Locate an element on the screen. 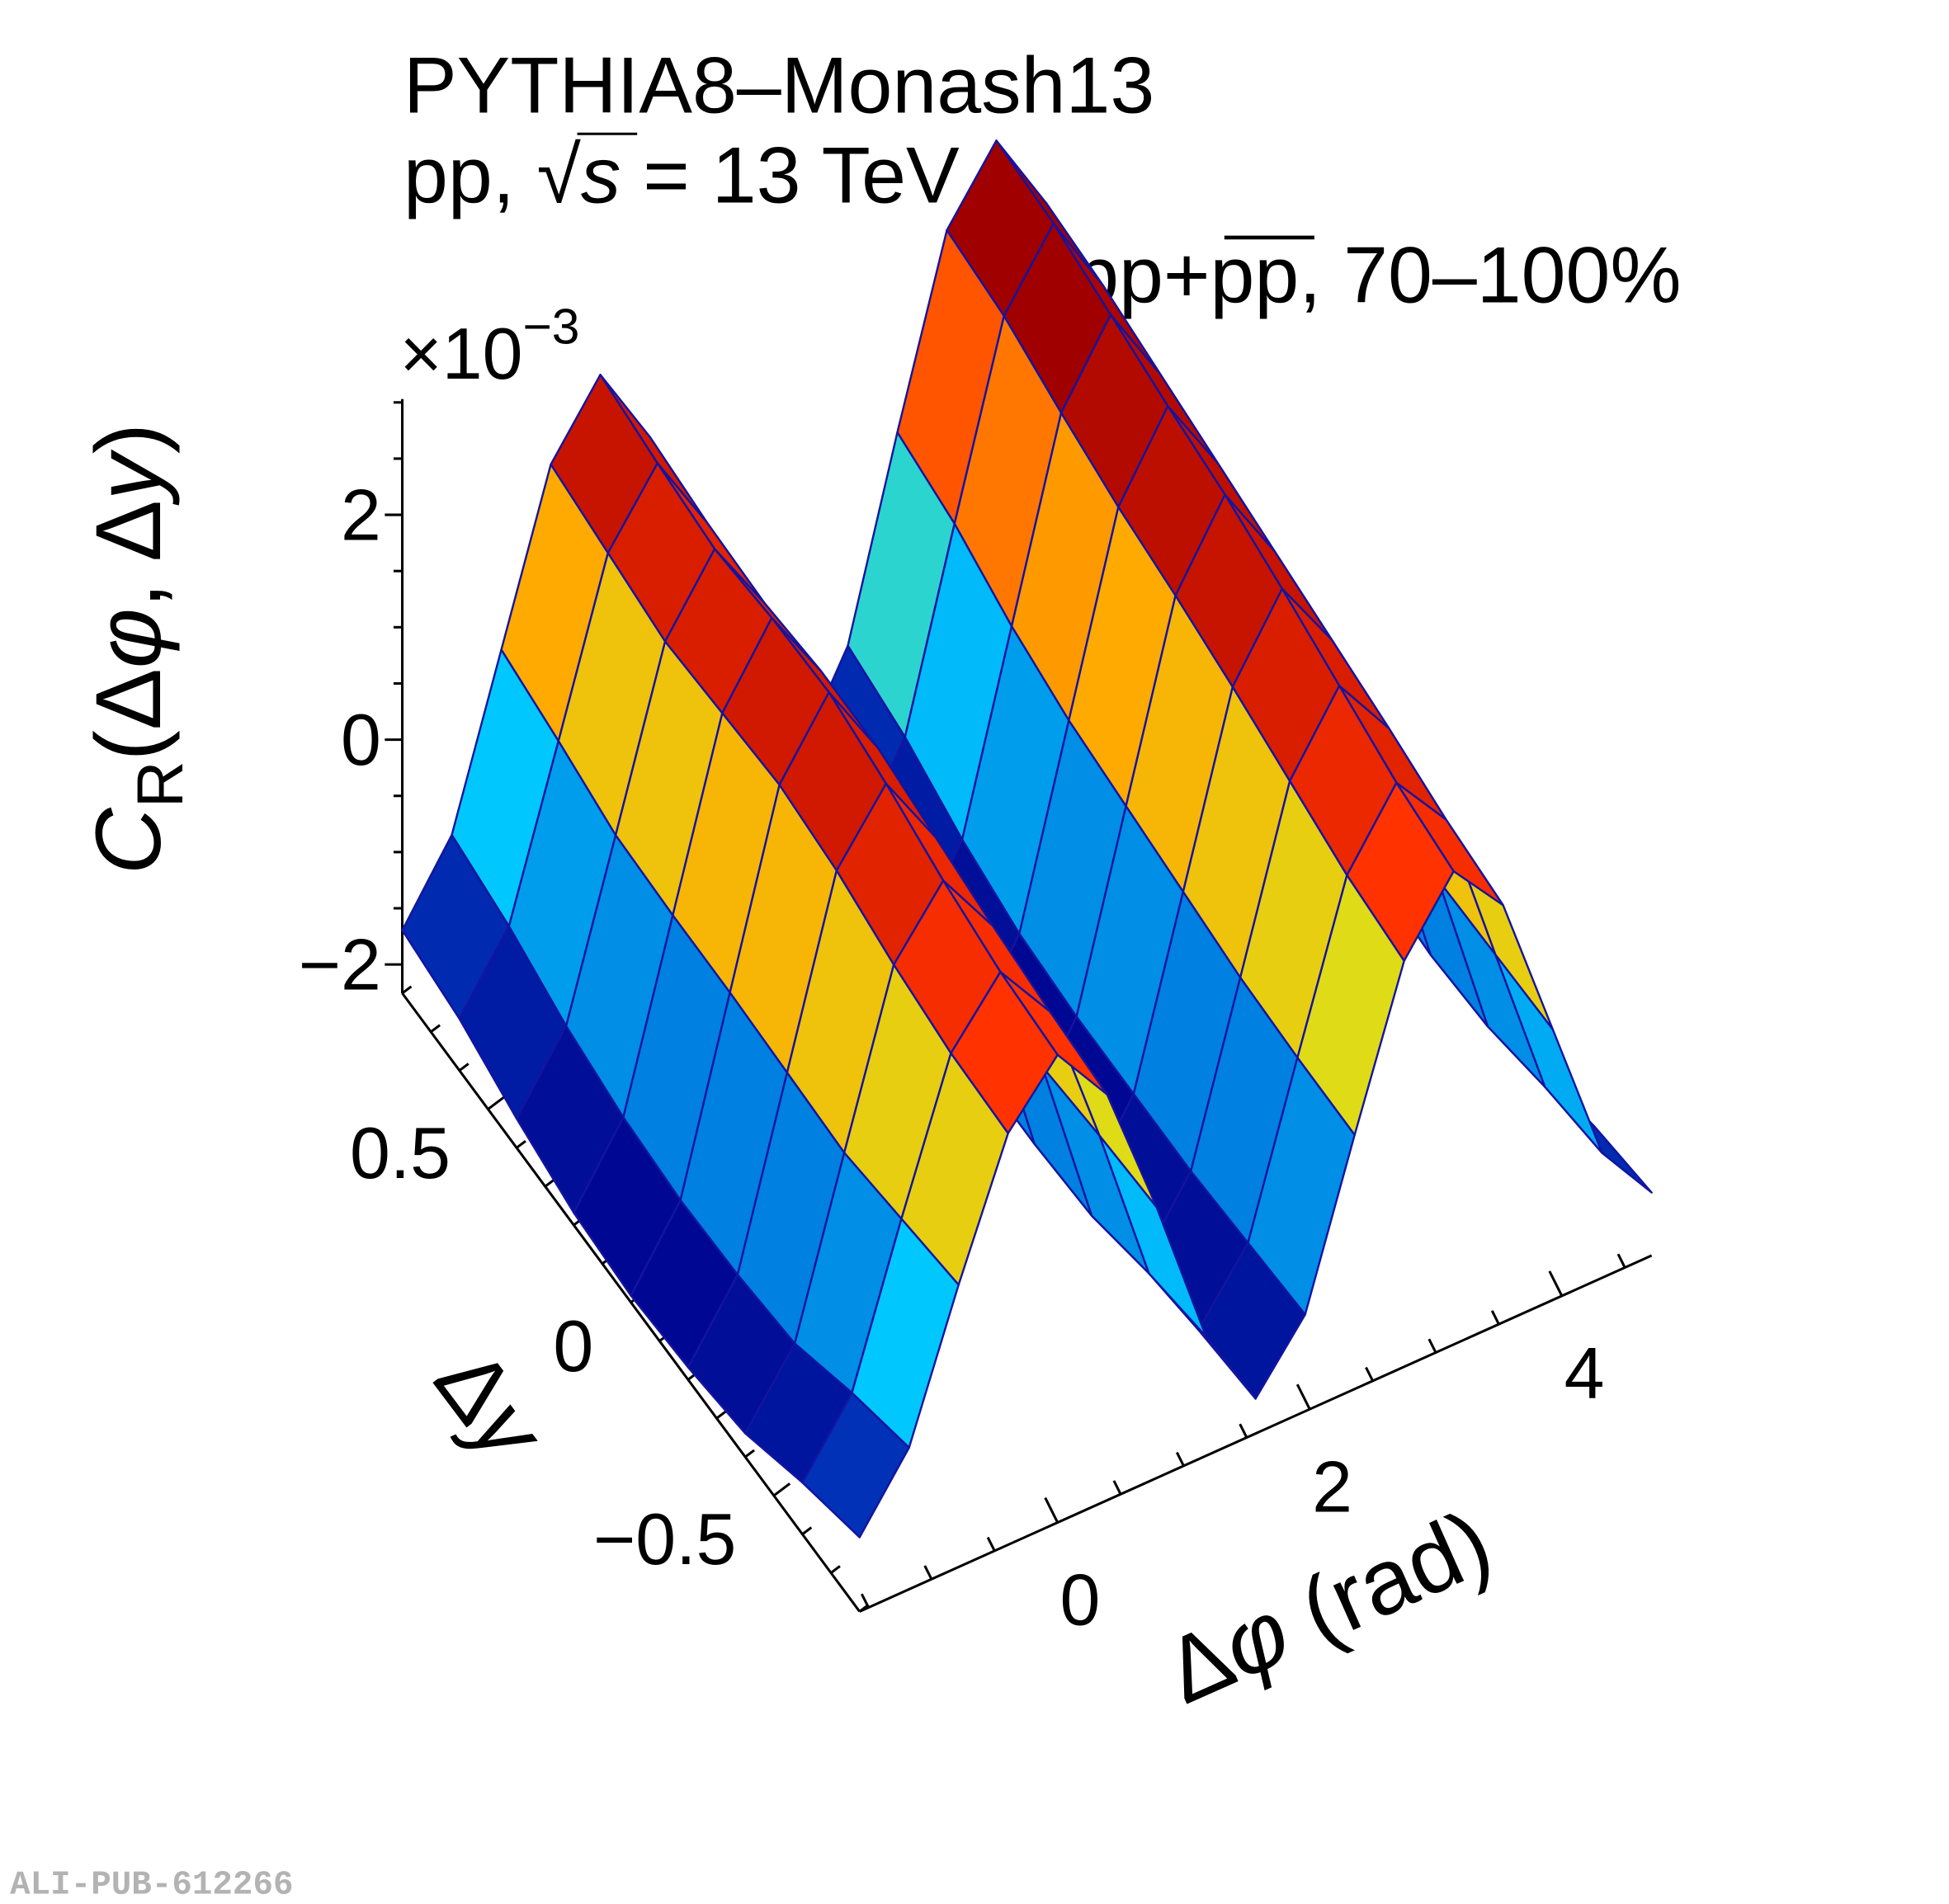  x-tick-label: 2 is located at coordinates (1332, 1486).